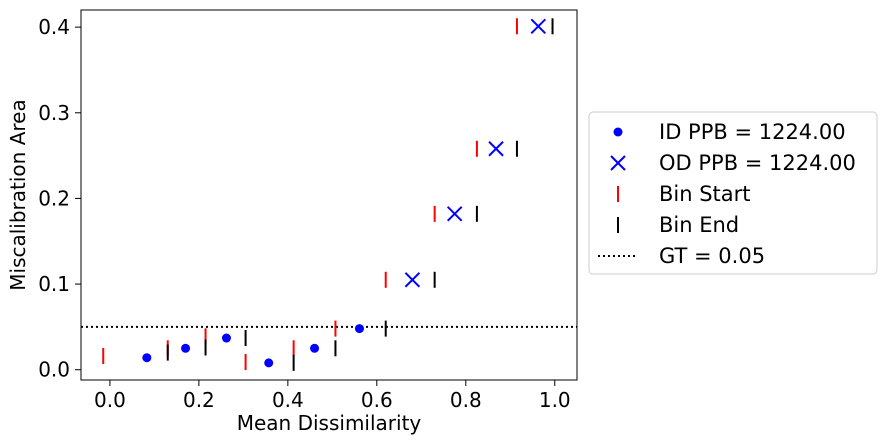  Describe the element at coordinates (199, 400) in the screenshot. I see `x-tick-label: 0.2` at that location.